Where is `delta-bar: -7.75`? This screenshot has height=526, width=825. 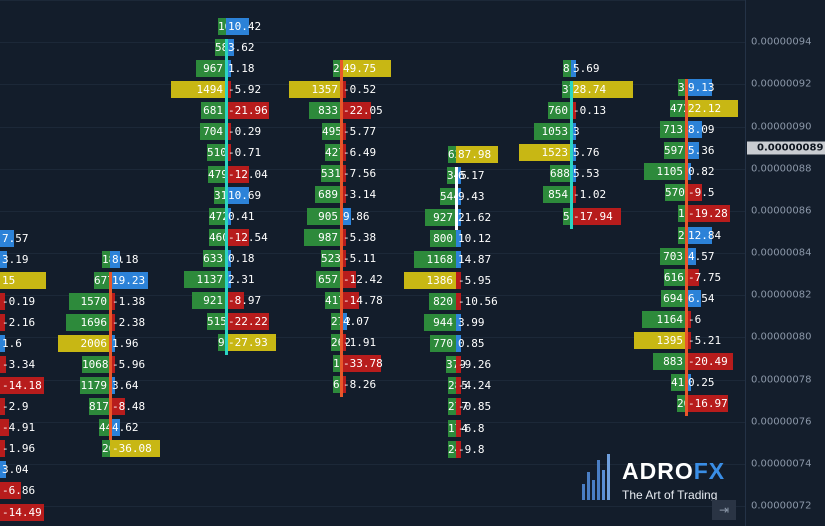 delta-bar: -7.75 is located at coordinates (704, 277).